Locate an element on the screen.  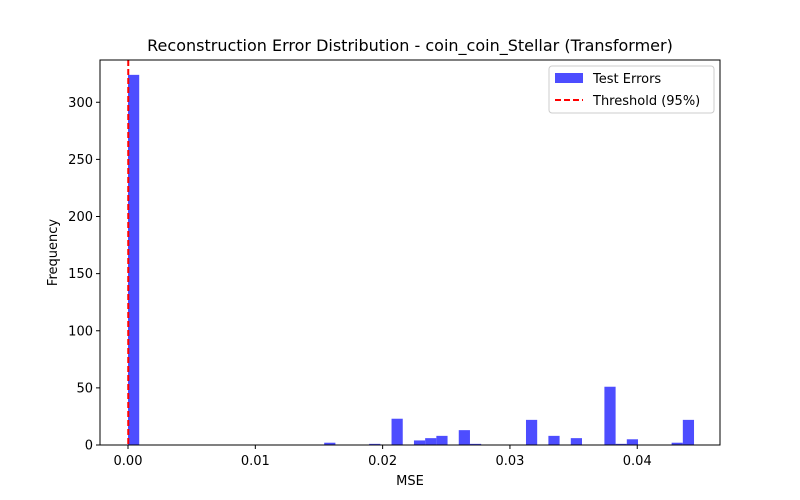
y-axis-ticks: 0 50 100 150 200 250 300 is located at coordinates (84, 275).